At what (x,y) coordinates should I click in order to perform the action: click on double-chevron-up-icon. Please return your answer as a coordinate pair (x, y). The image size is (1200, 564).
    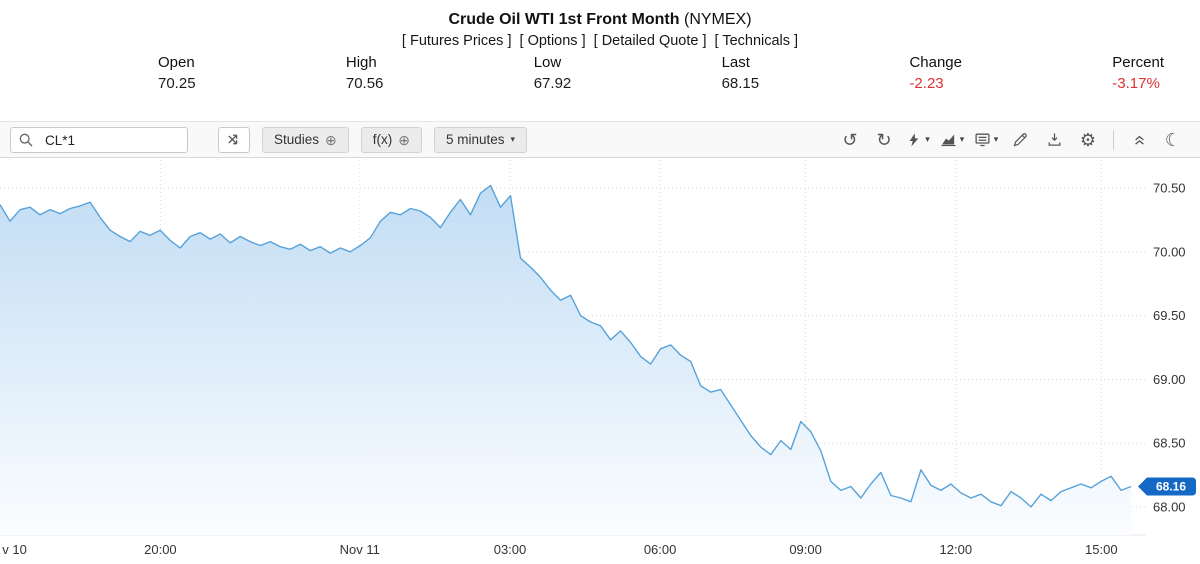
    Looking at the image, I should click on (1139, 140).